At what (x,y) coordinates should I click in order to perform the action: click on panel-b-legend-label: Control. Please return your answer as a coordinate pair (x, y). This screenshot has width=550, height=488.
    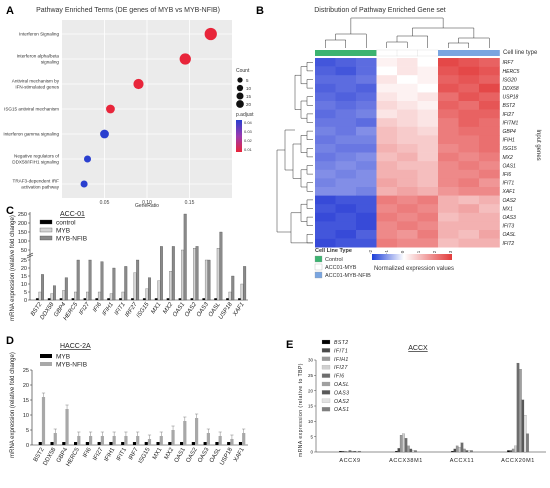
    Looking at the image, I should click on (334, 260).